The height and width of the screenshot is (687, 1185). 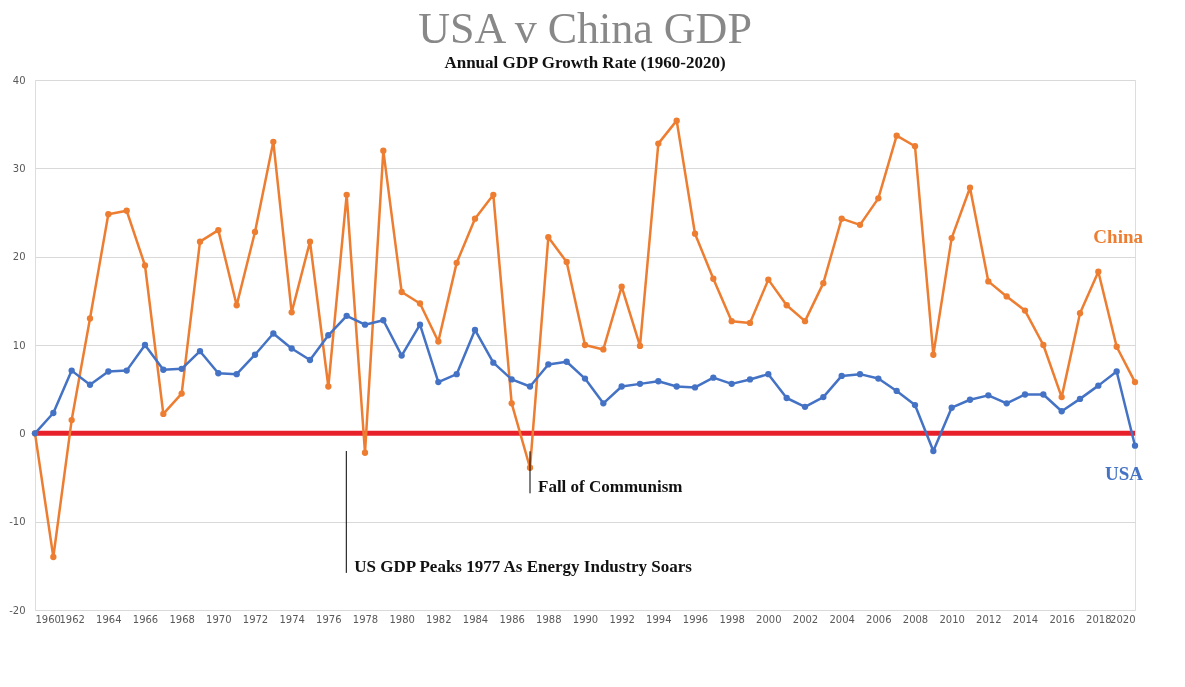 I want to click on x-tick-label: 2016, so click(x=1062, y=619).